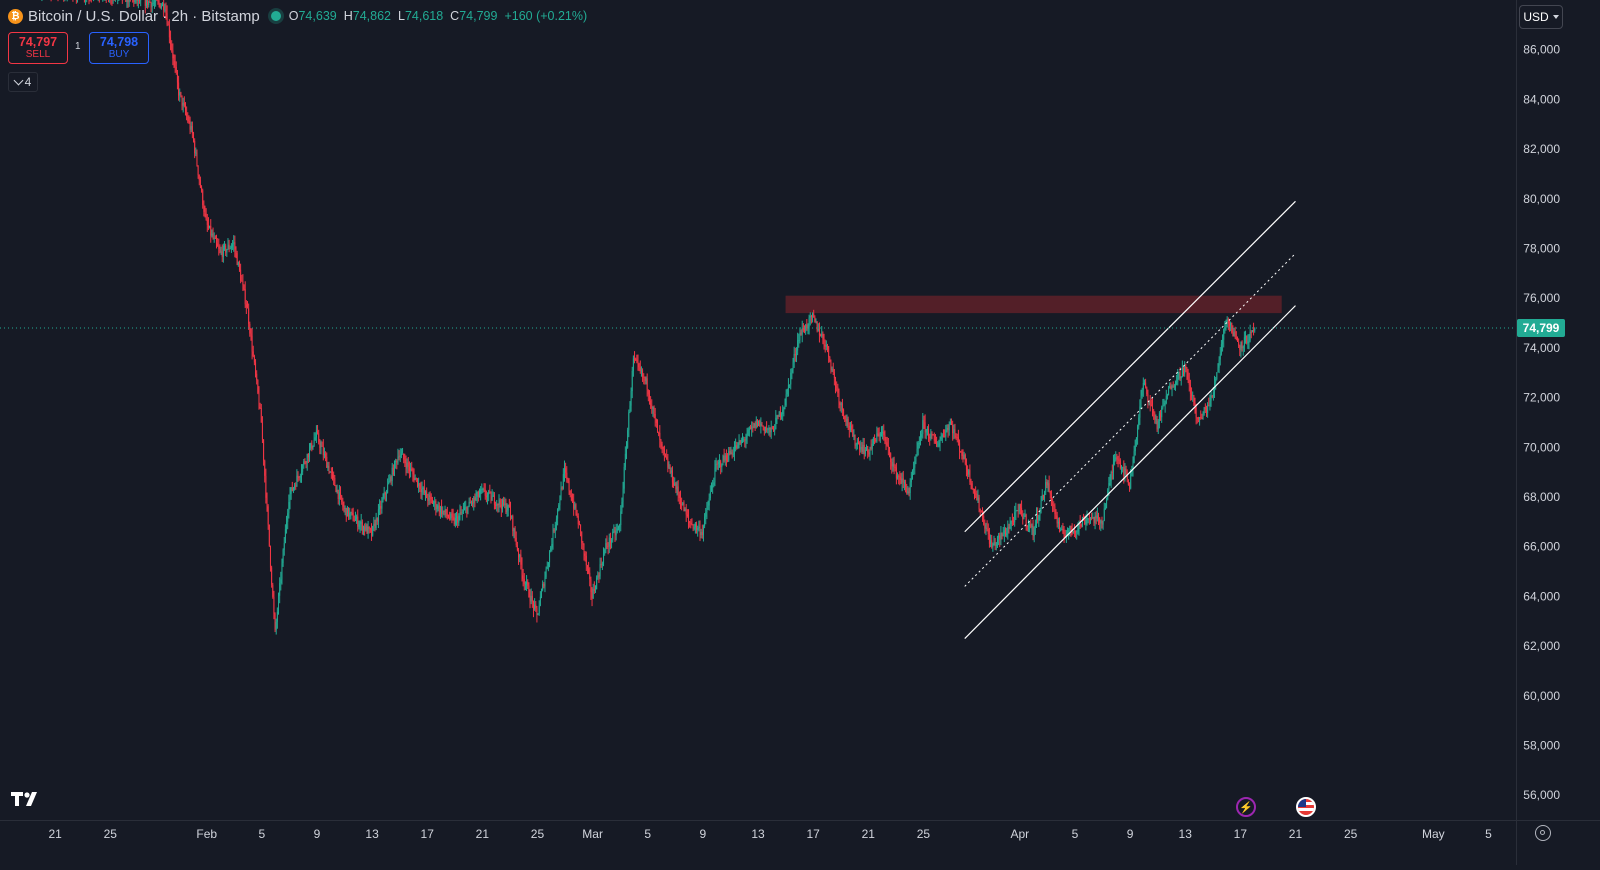 The height and width of the screenshot is (870, 1600). I want to click on symbol-title: Bitcoin / U.S. Dollar · 2h · Bitstamp, so click(144, 16).